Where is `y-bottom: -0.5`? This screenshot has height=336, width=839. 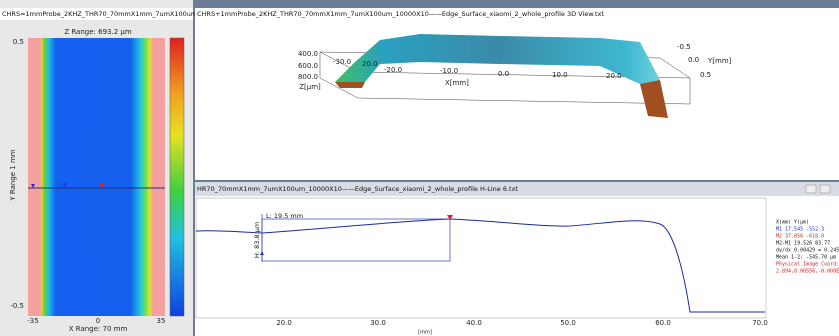
y-bottom: -0.5 is located at coordinates (17, 306).